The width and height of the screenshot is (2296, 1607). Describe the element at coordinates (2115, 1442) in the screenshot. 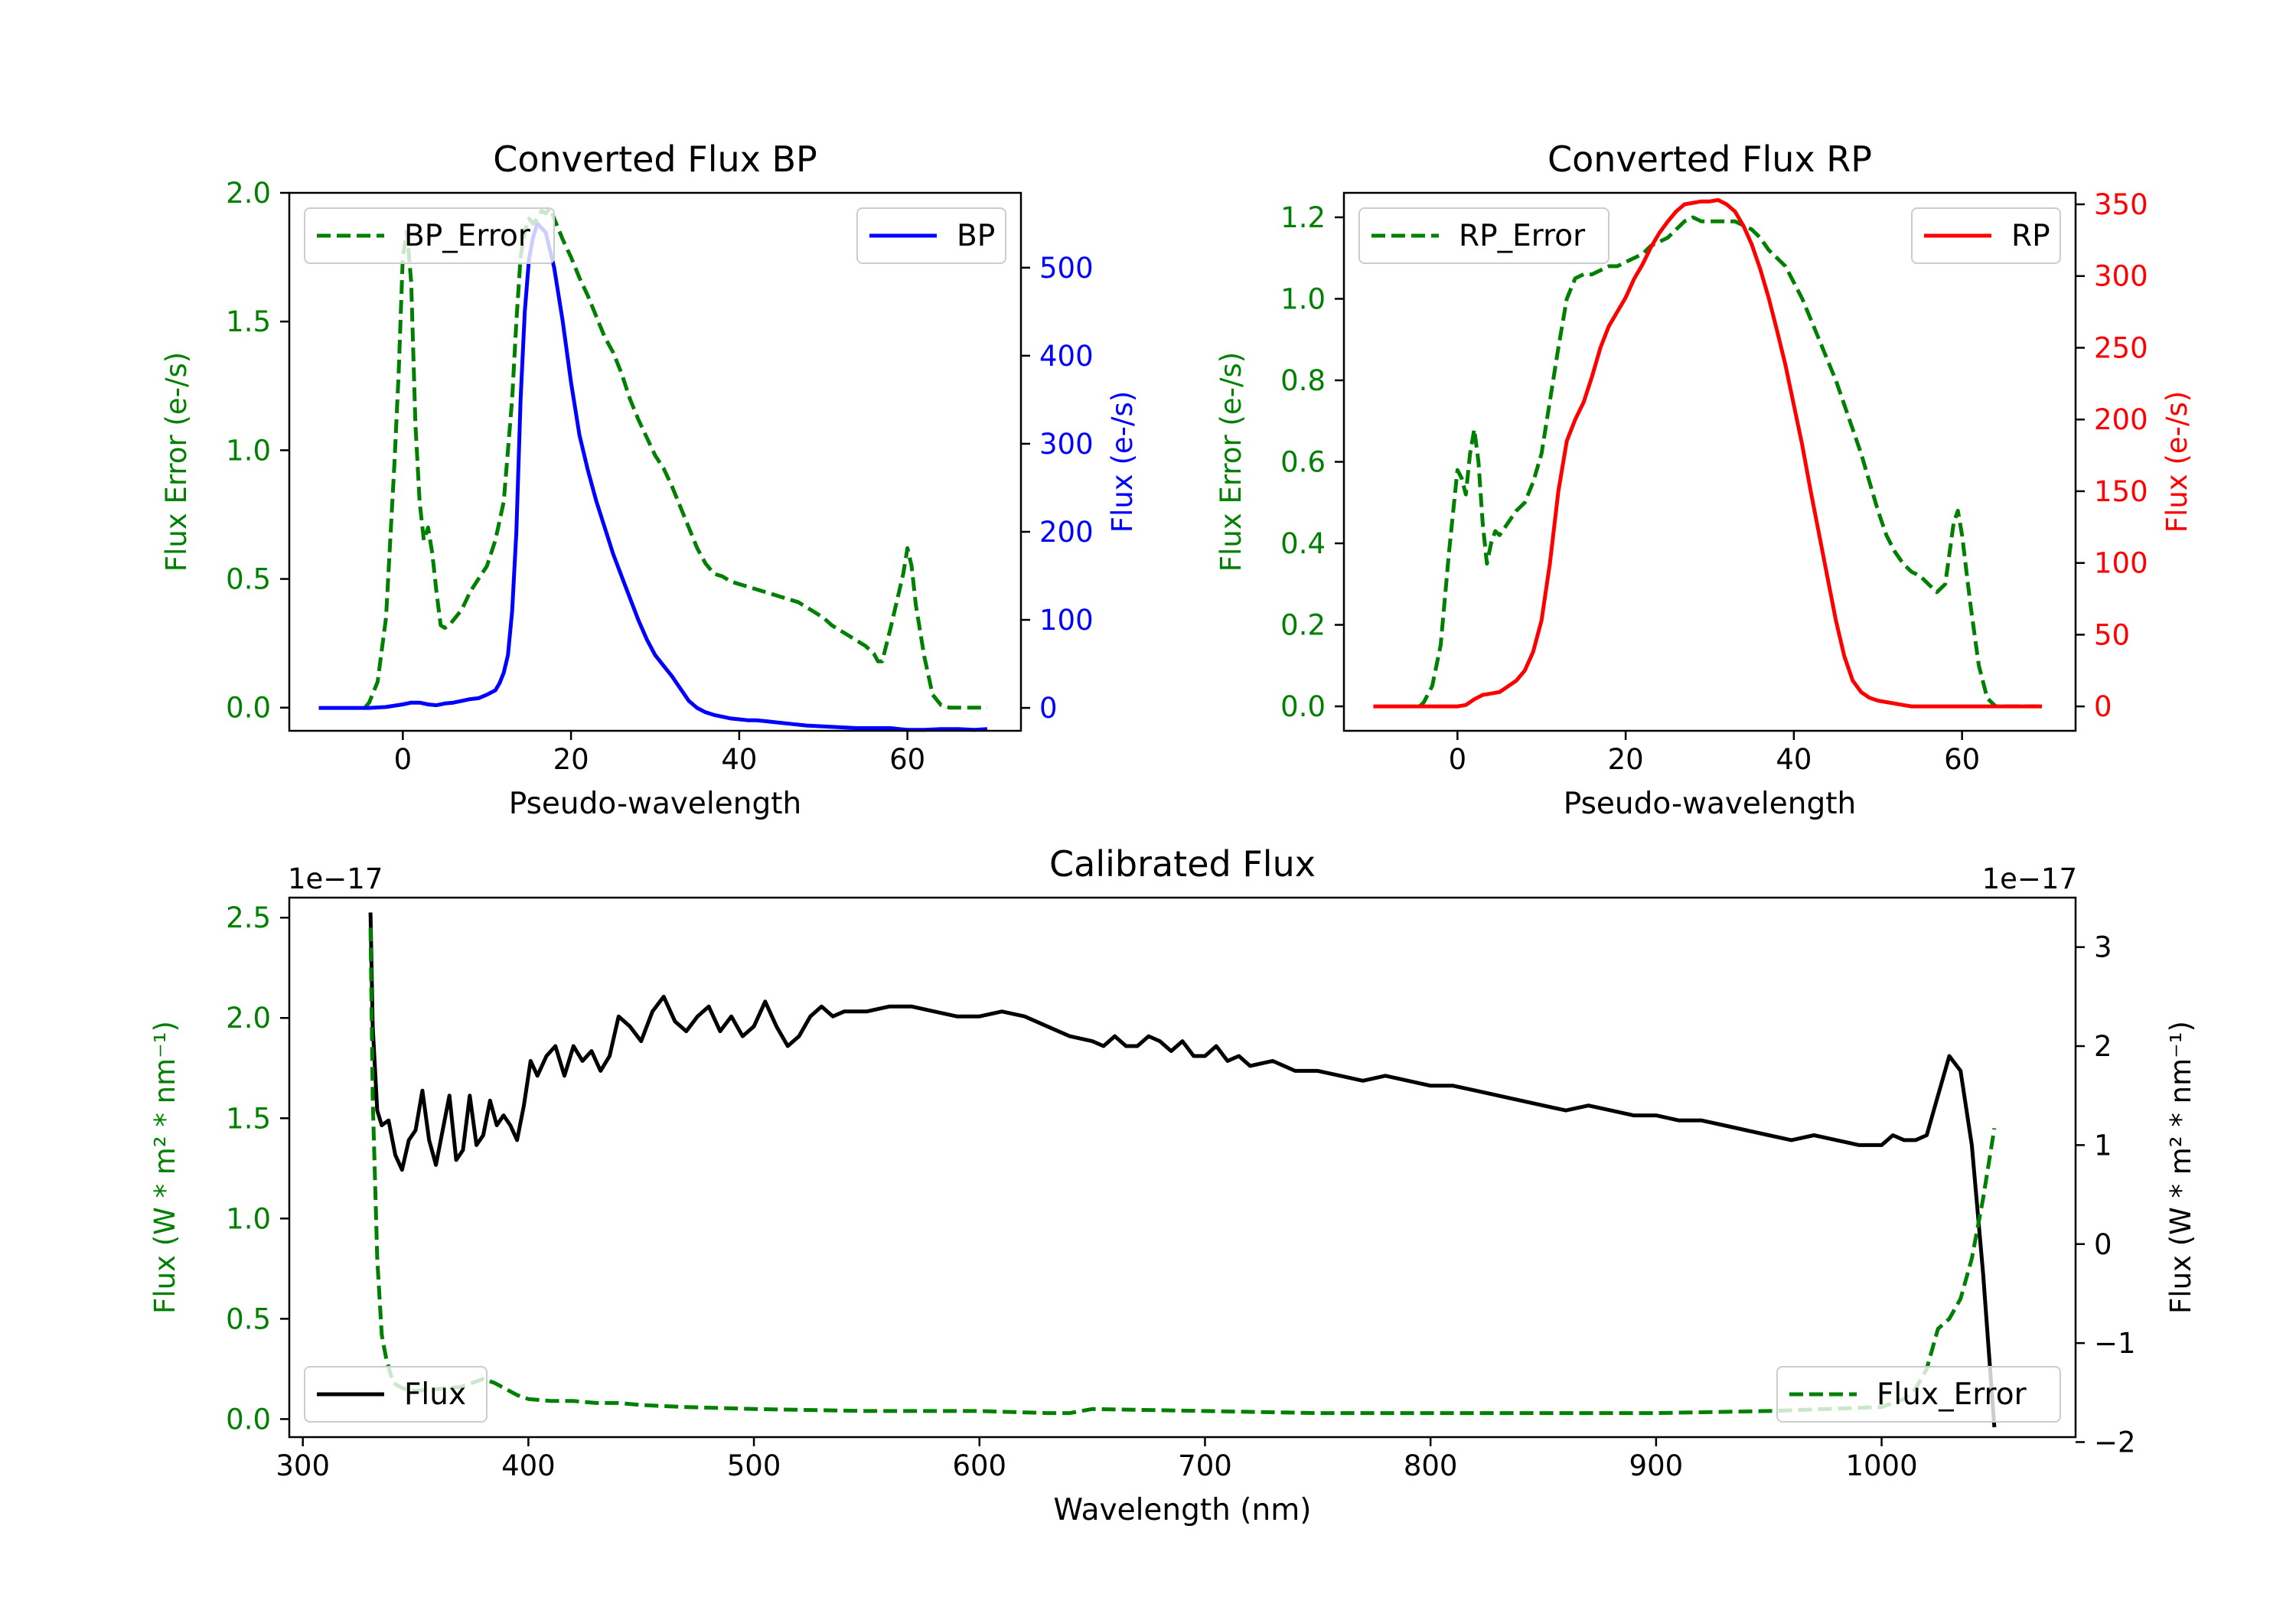

I see `calibrated-right-y-tick-label: −2` at that location.